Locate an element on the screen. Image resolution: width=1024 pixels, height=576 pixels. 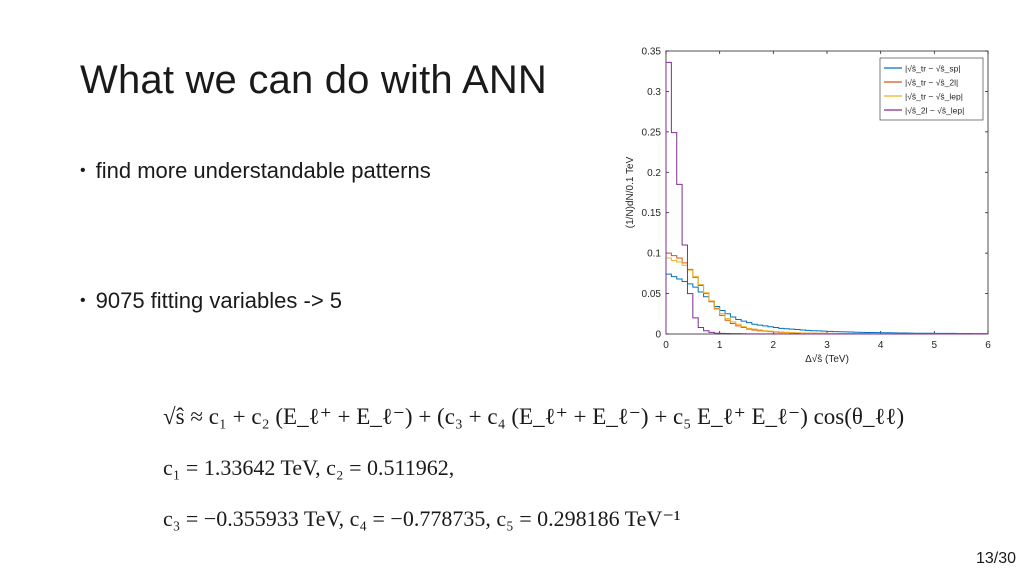
y-tick-label: 0.35 is located at coordinates (652, 52).